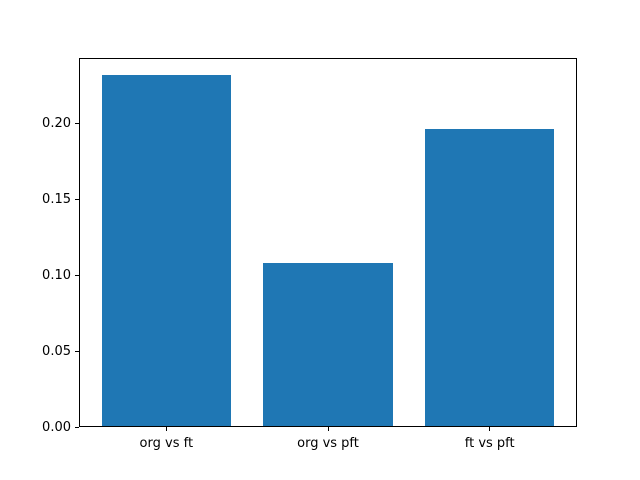 Image resolution: width=640 pixels, height=480 pixels. I want to click on y-tick-label: 0.00, so click(56, 427).